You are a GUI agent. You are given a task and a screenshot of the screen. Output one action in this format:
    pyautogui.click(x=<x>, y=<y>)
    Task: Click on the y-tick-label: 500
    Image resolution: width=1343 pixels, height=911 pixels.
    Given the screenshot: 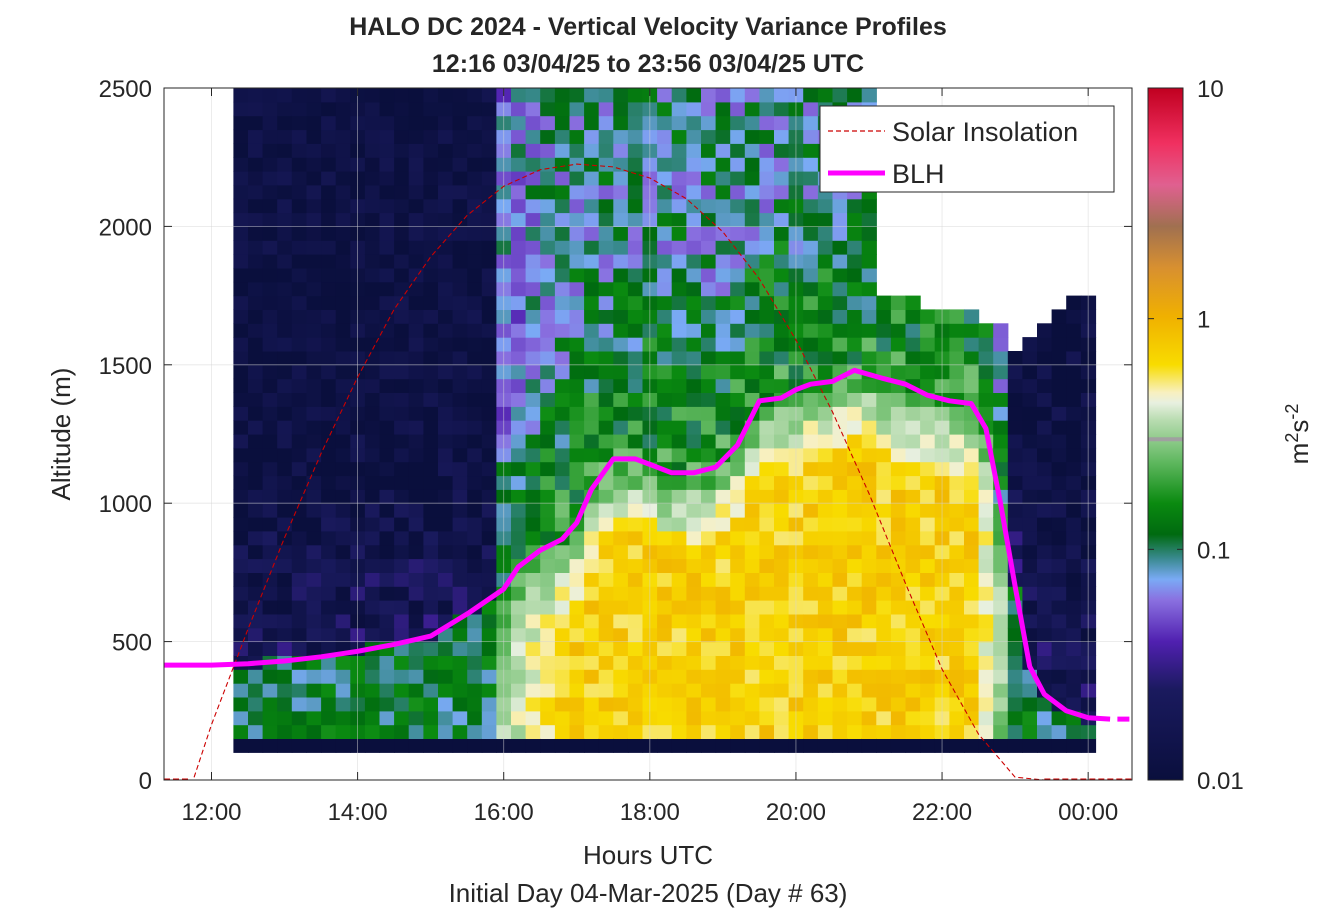 What is the action you would take?
    pyautogui.click(x=132, y=643)
    